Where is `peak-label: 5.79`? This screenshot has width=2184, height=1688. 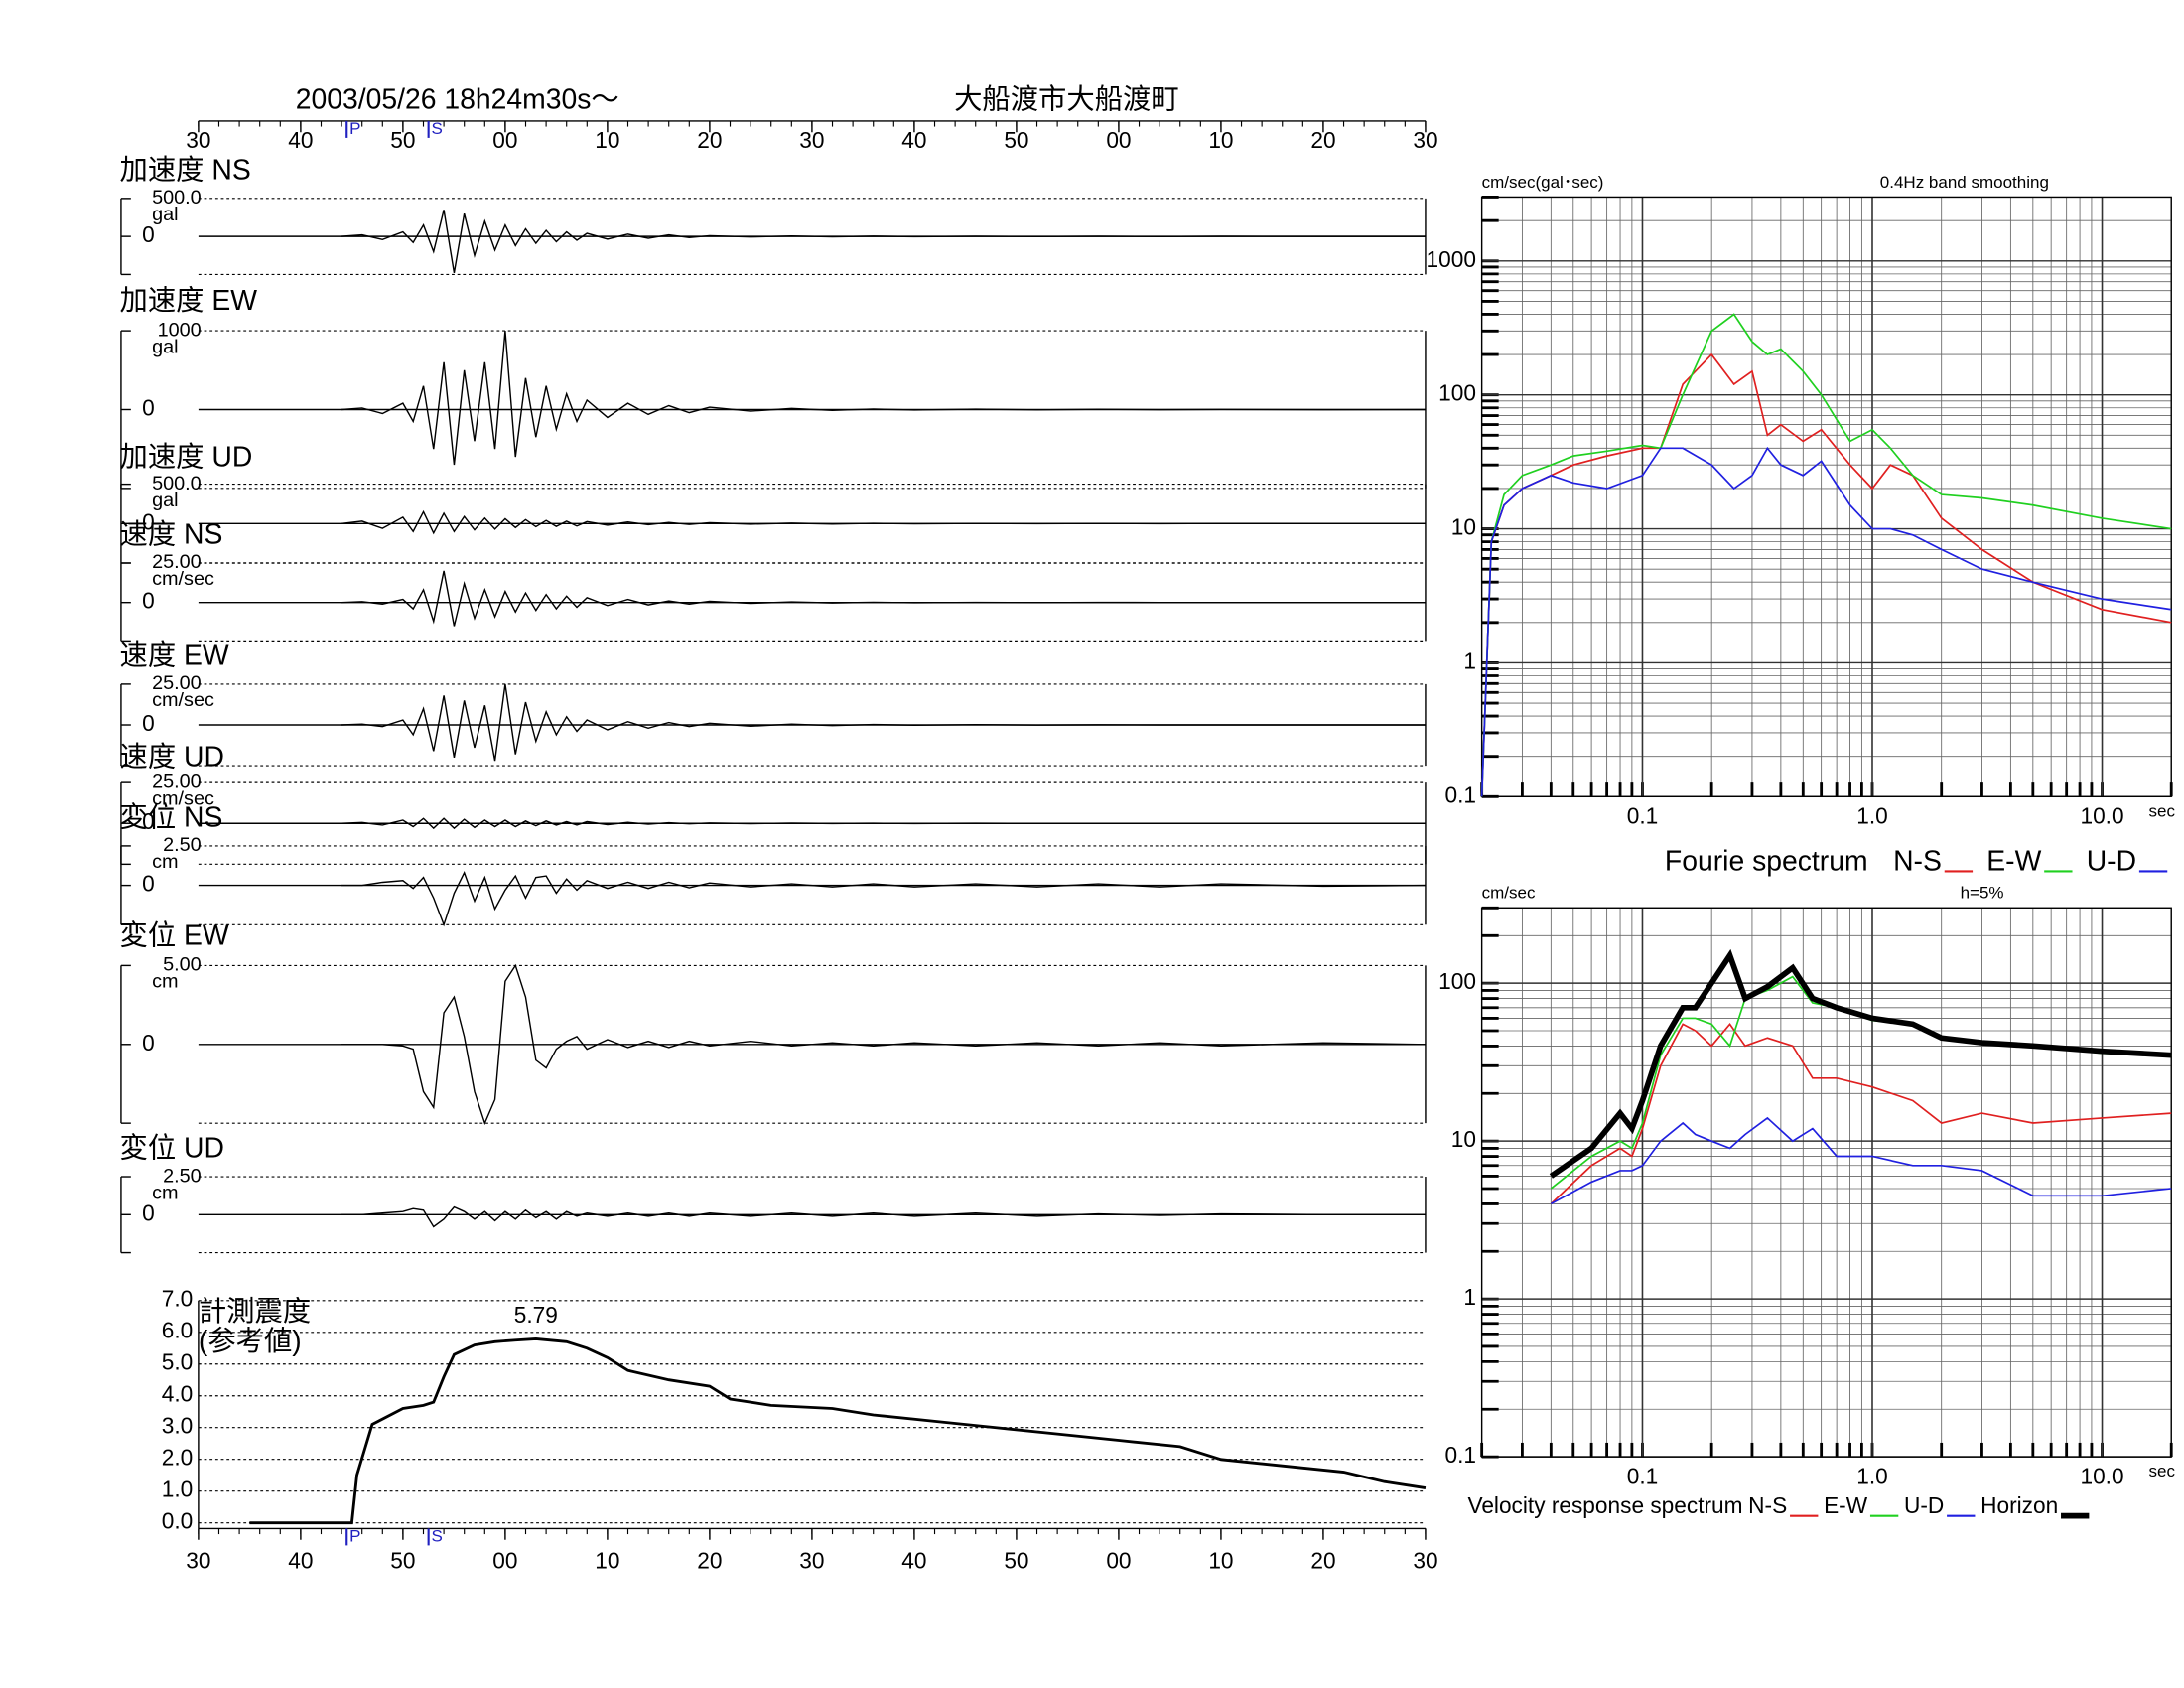 peak-label: 5.79 is located at coordinates (536, 1315).